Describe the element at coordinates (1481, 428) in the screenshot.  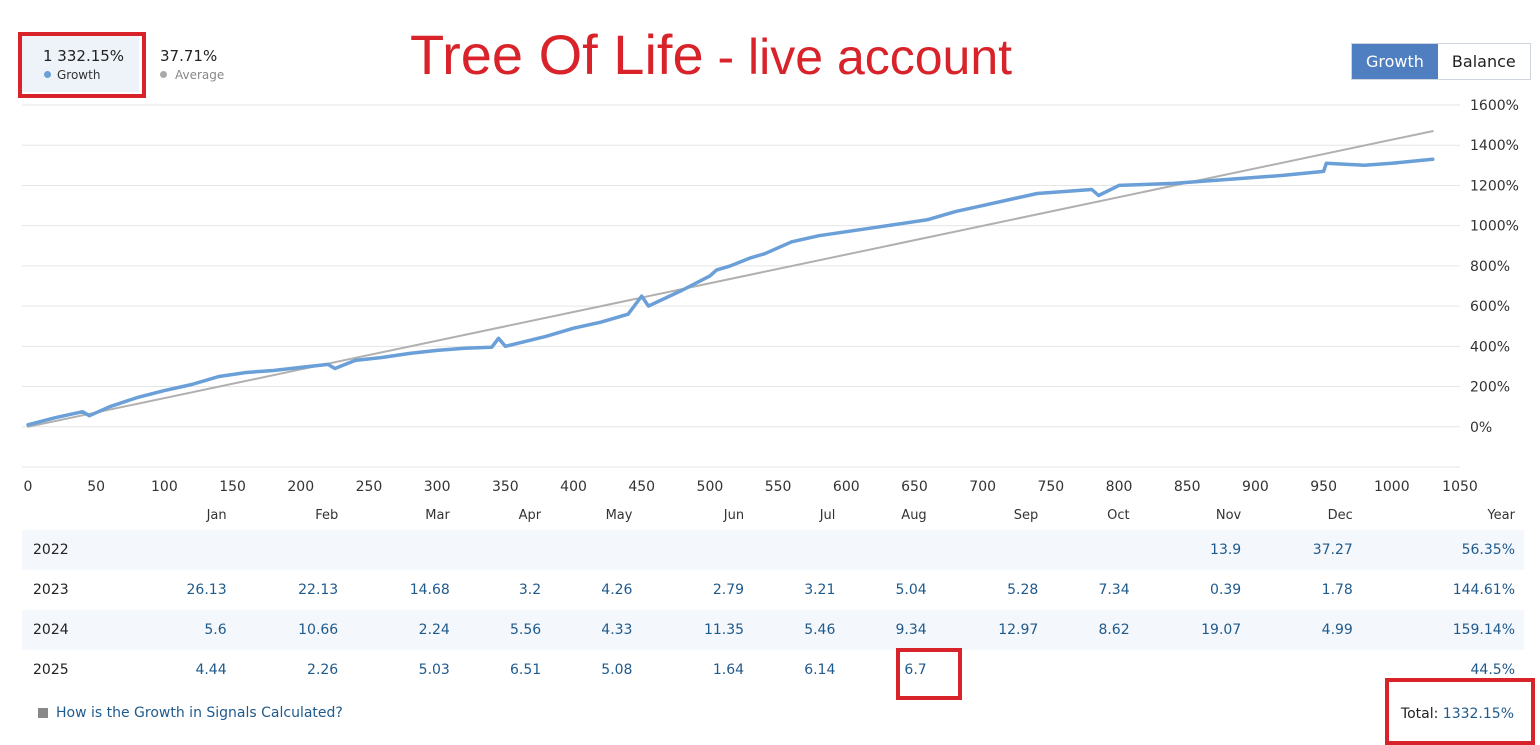
I see `y-tick-label: 0%` at that location.